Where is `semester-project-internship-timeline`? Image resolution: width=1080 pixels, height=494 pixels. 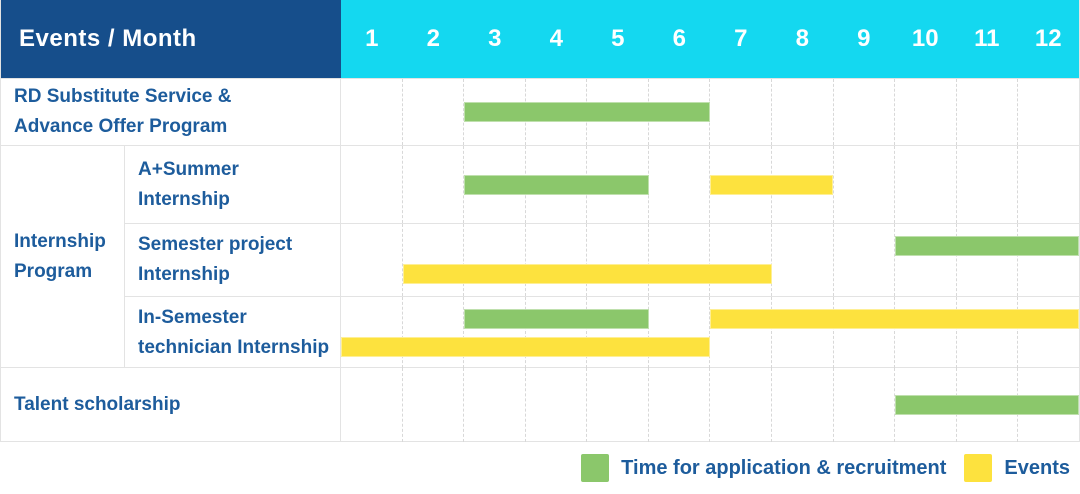 semester-project-internship-timeline is located at coordinates (710, 260).